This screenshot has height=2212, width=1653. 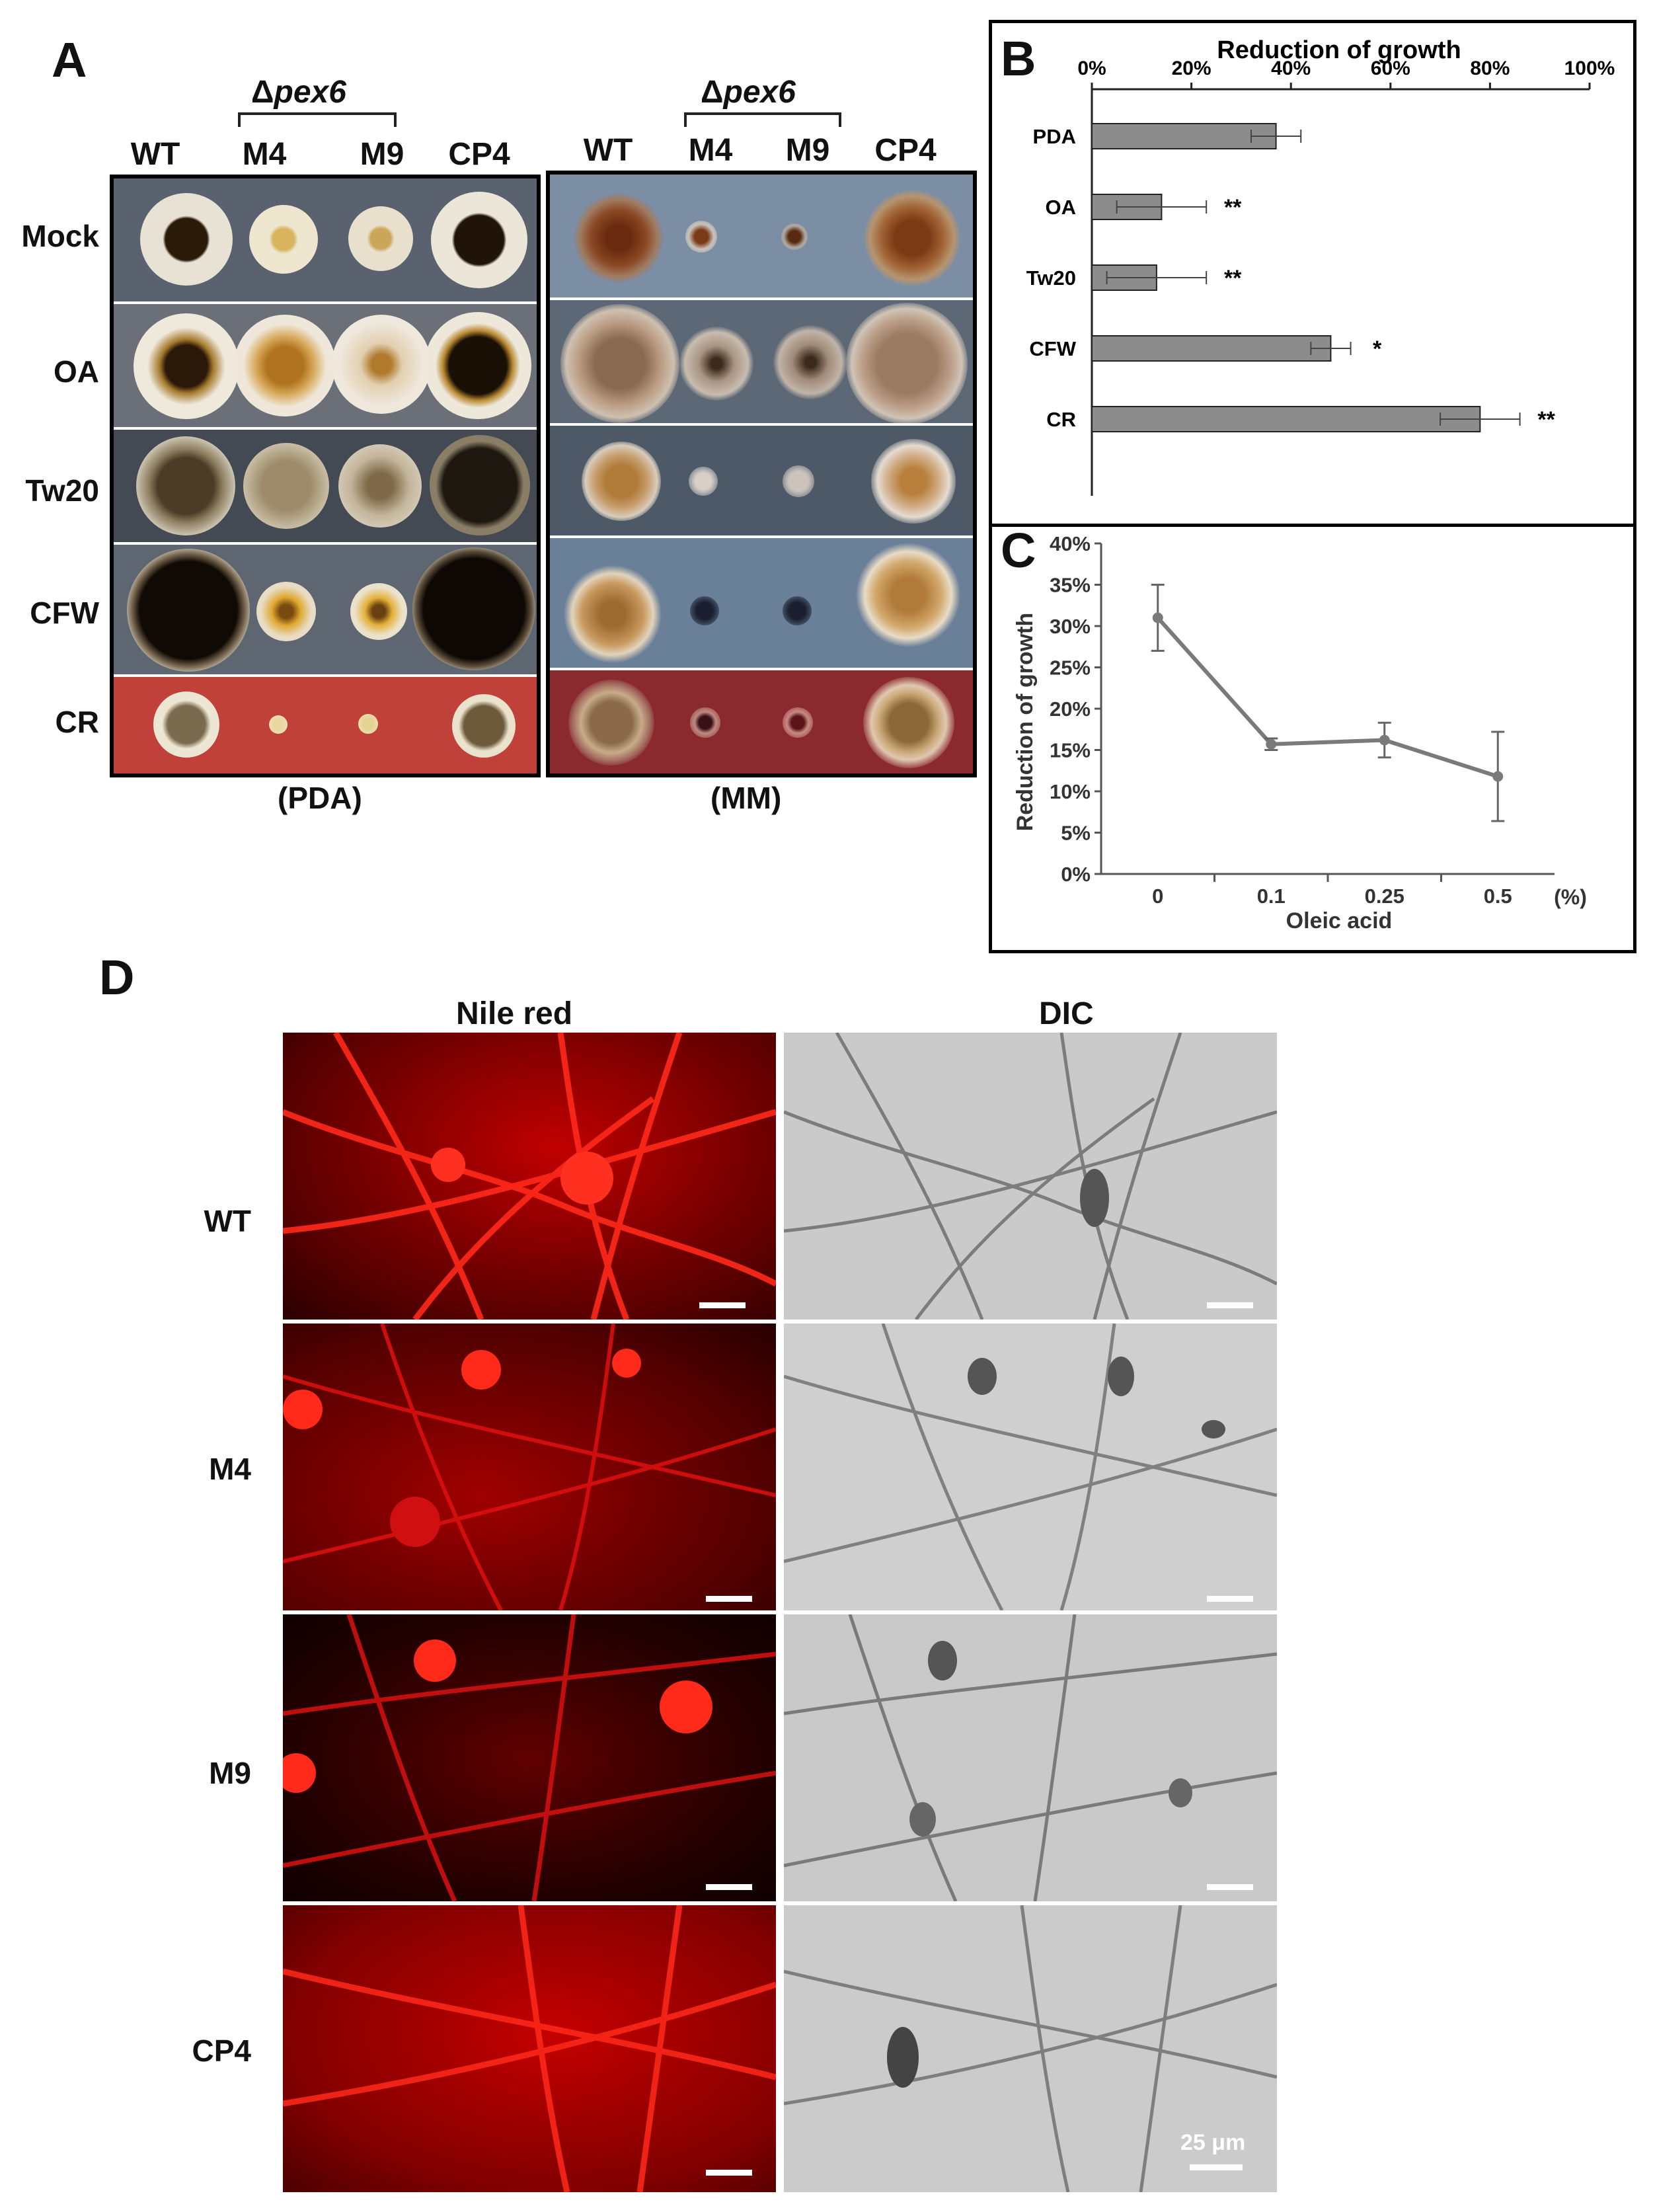 I want to click on mm-row-cr, so click(x=761, y=721).